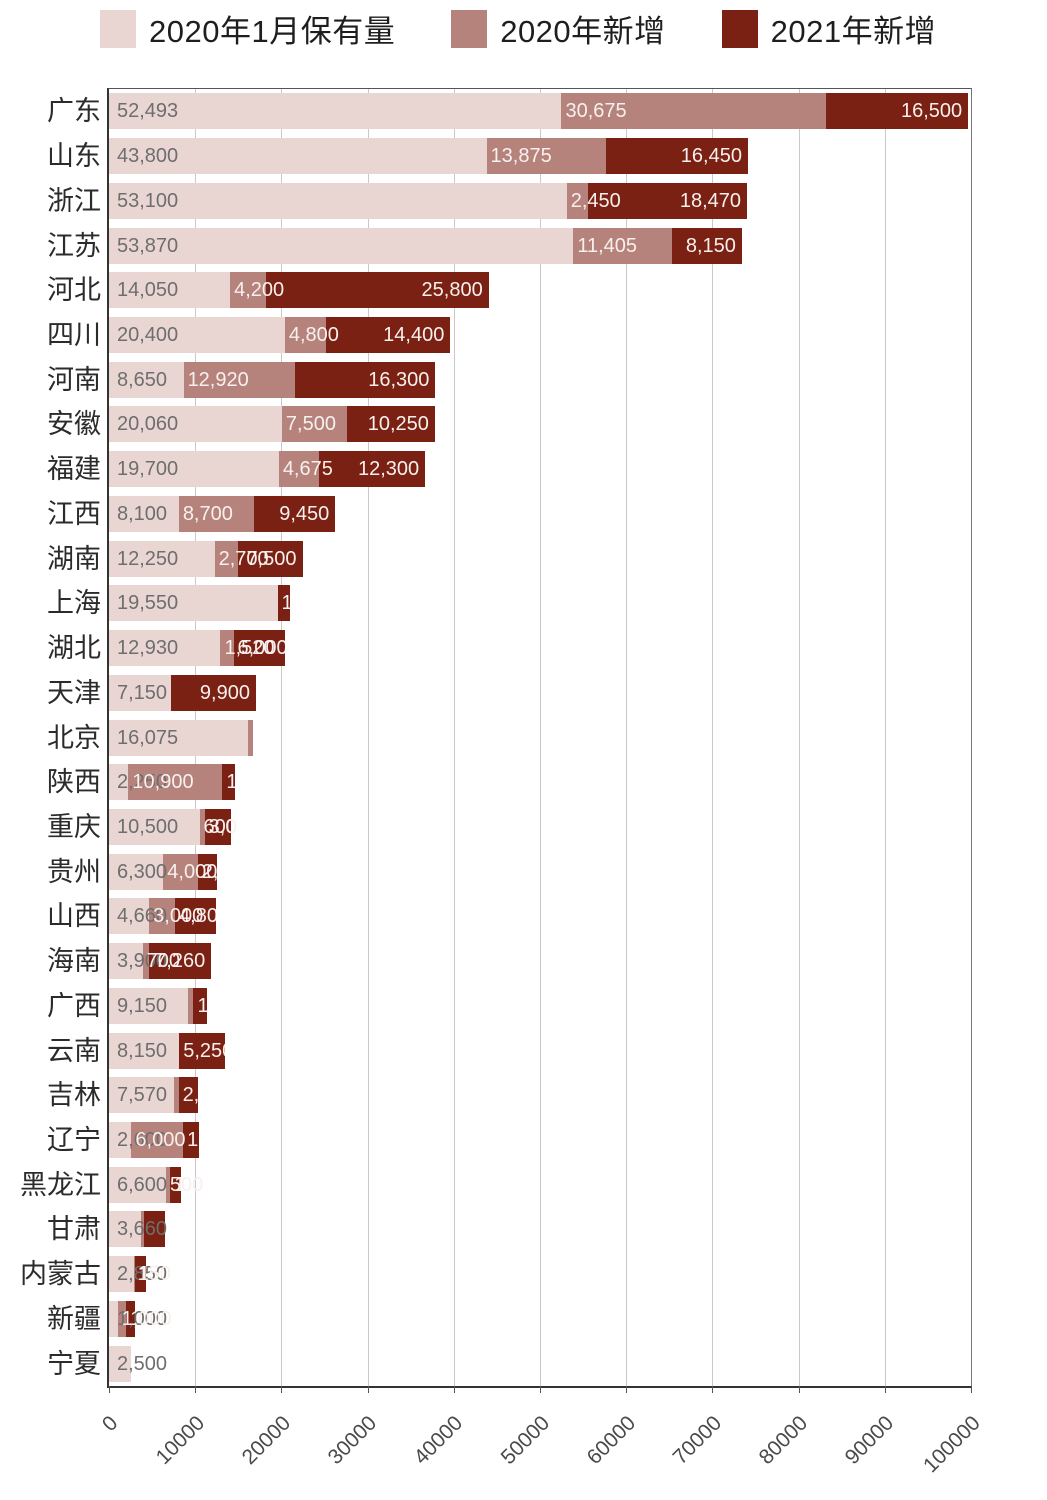 The height and width of the screenshot is (1500, 1047). What do you see at coordinates (74, 603) in the screenshot?
I see `y-axis-label: 上海` at bounding box center [74, 603].